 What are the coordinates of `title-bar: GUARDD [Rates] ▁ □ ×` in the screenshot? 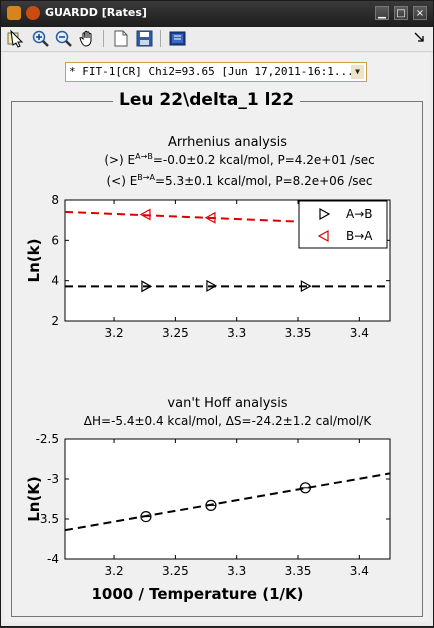 It's located at (217, 14).